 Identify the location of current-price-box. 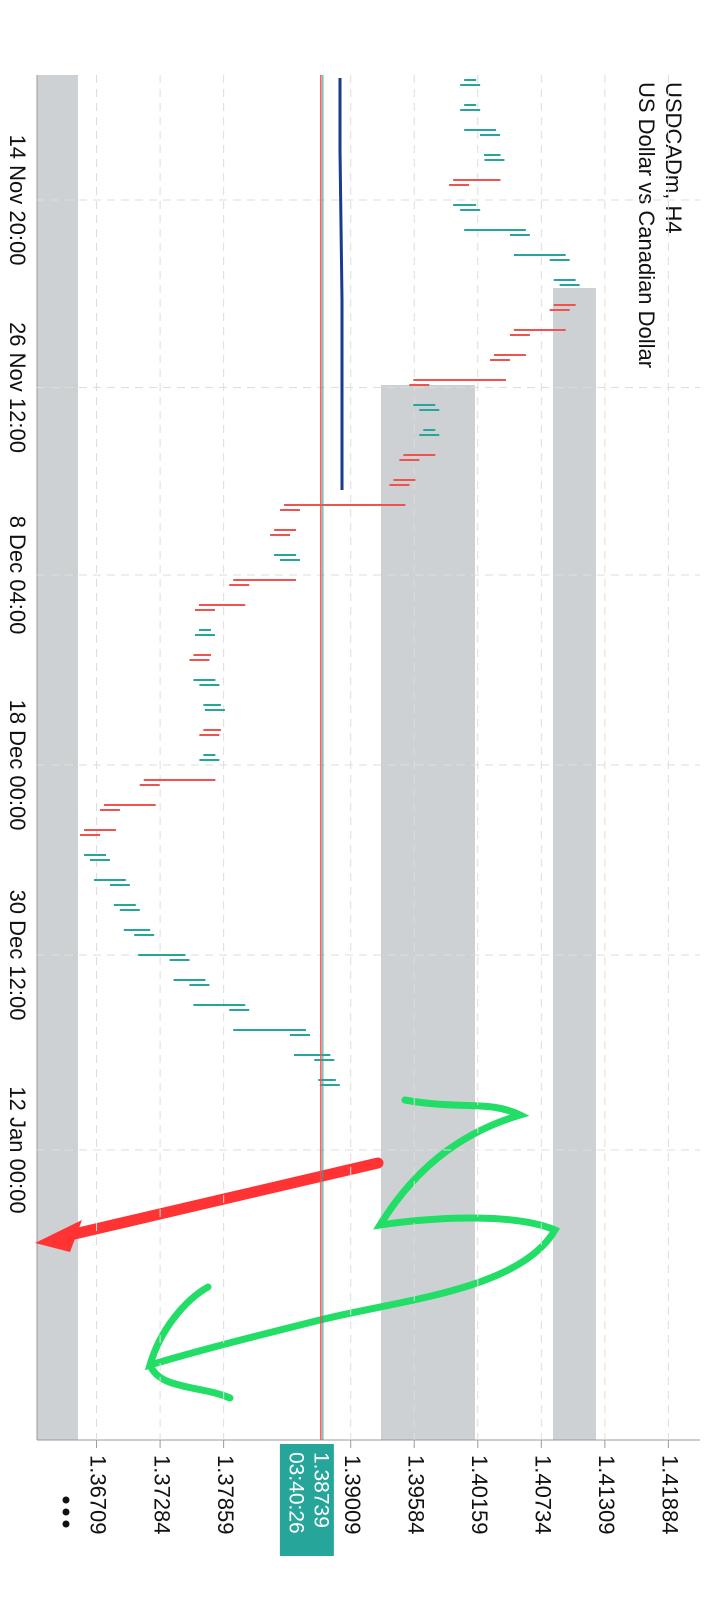
(306, 1500).